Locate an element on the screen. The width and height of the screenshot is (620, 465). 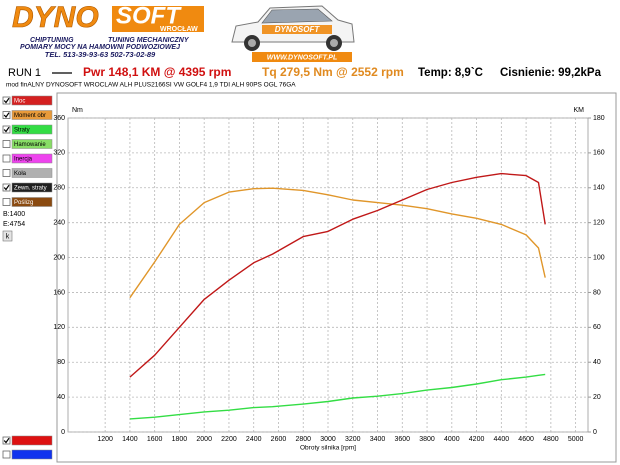
car-url: WWW.DYNOSOFT.PL is located at coordinates (302, 57).